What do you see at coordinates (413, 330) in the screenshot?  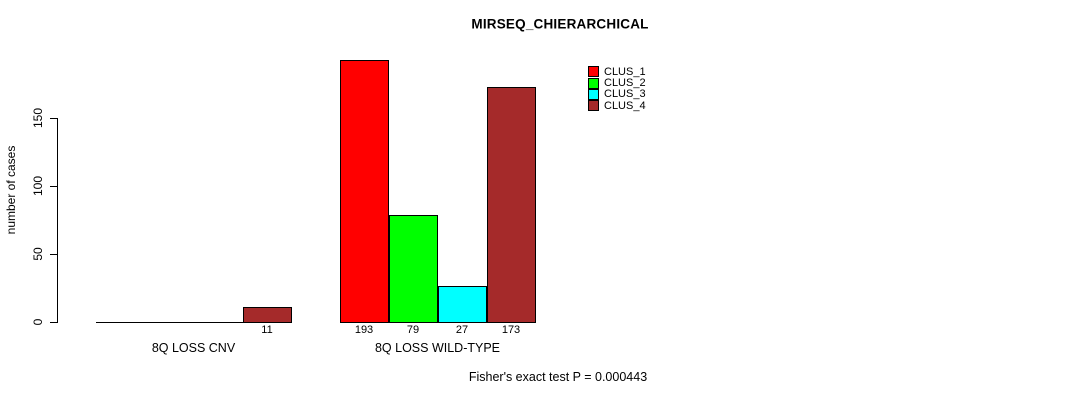 I see `bar-value-label-8q-loss-wild-type-clus-2: 79` at bounding box center [413, 330].